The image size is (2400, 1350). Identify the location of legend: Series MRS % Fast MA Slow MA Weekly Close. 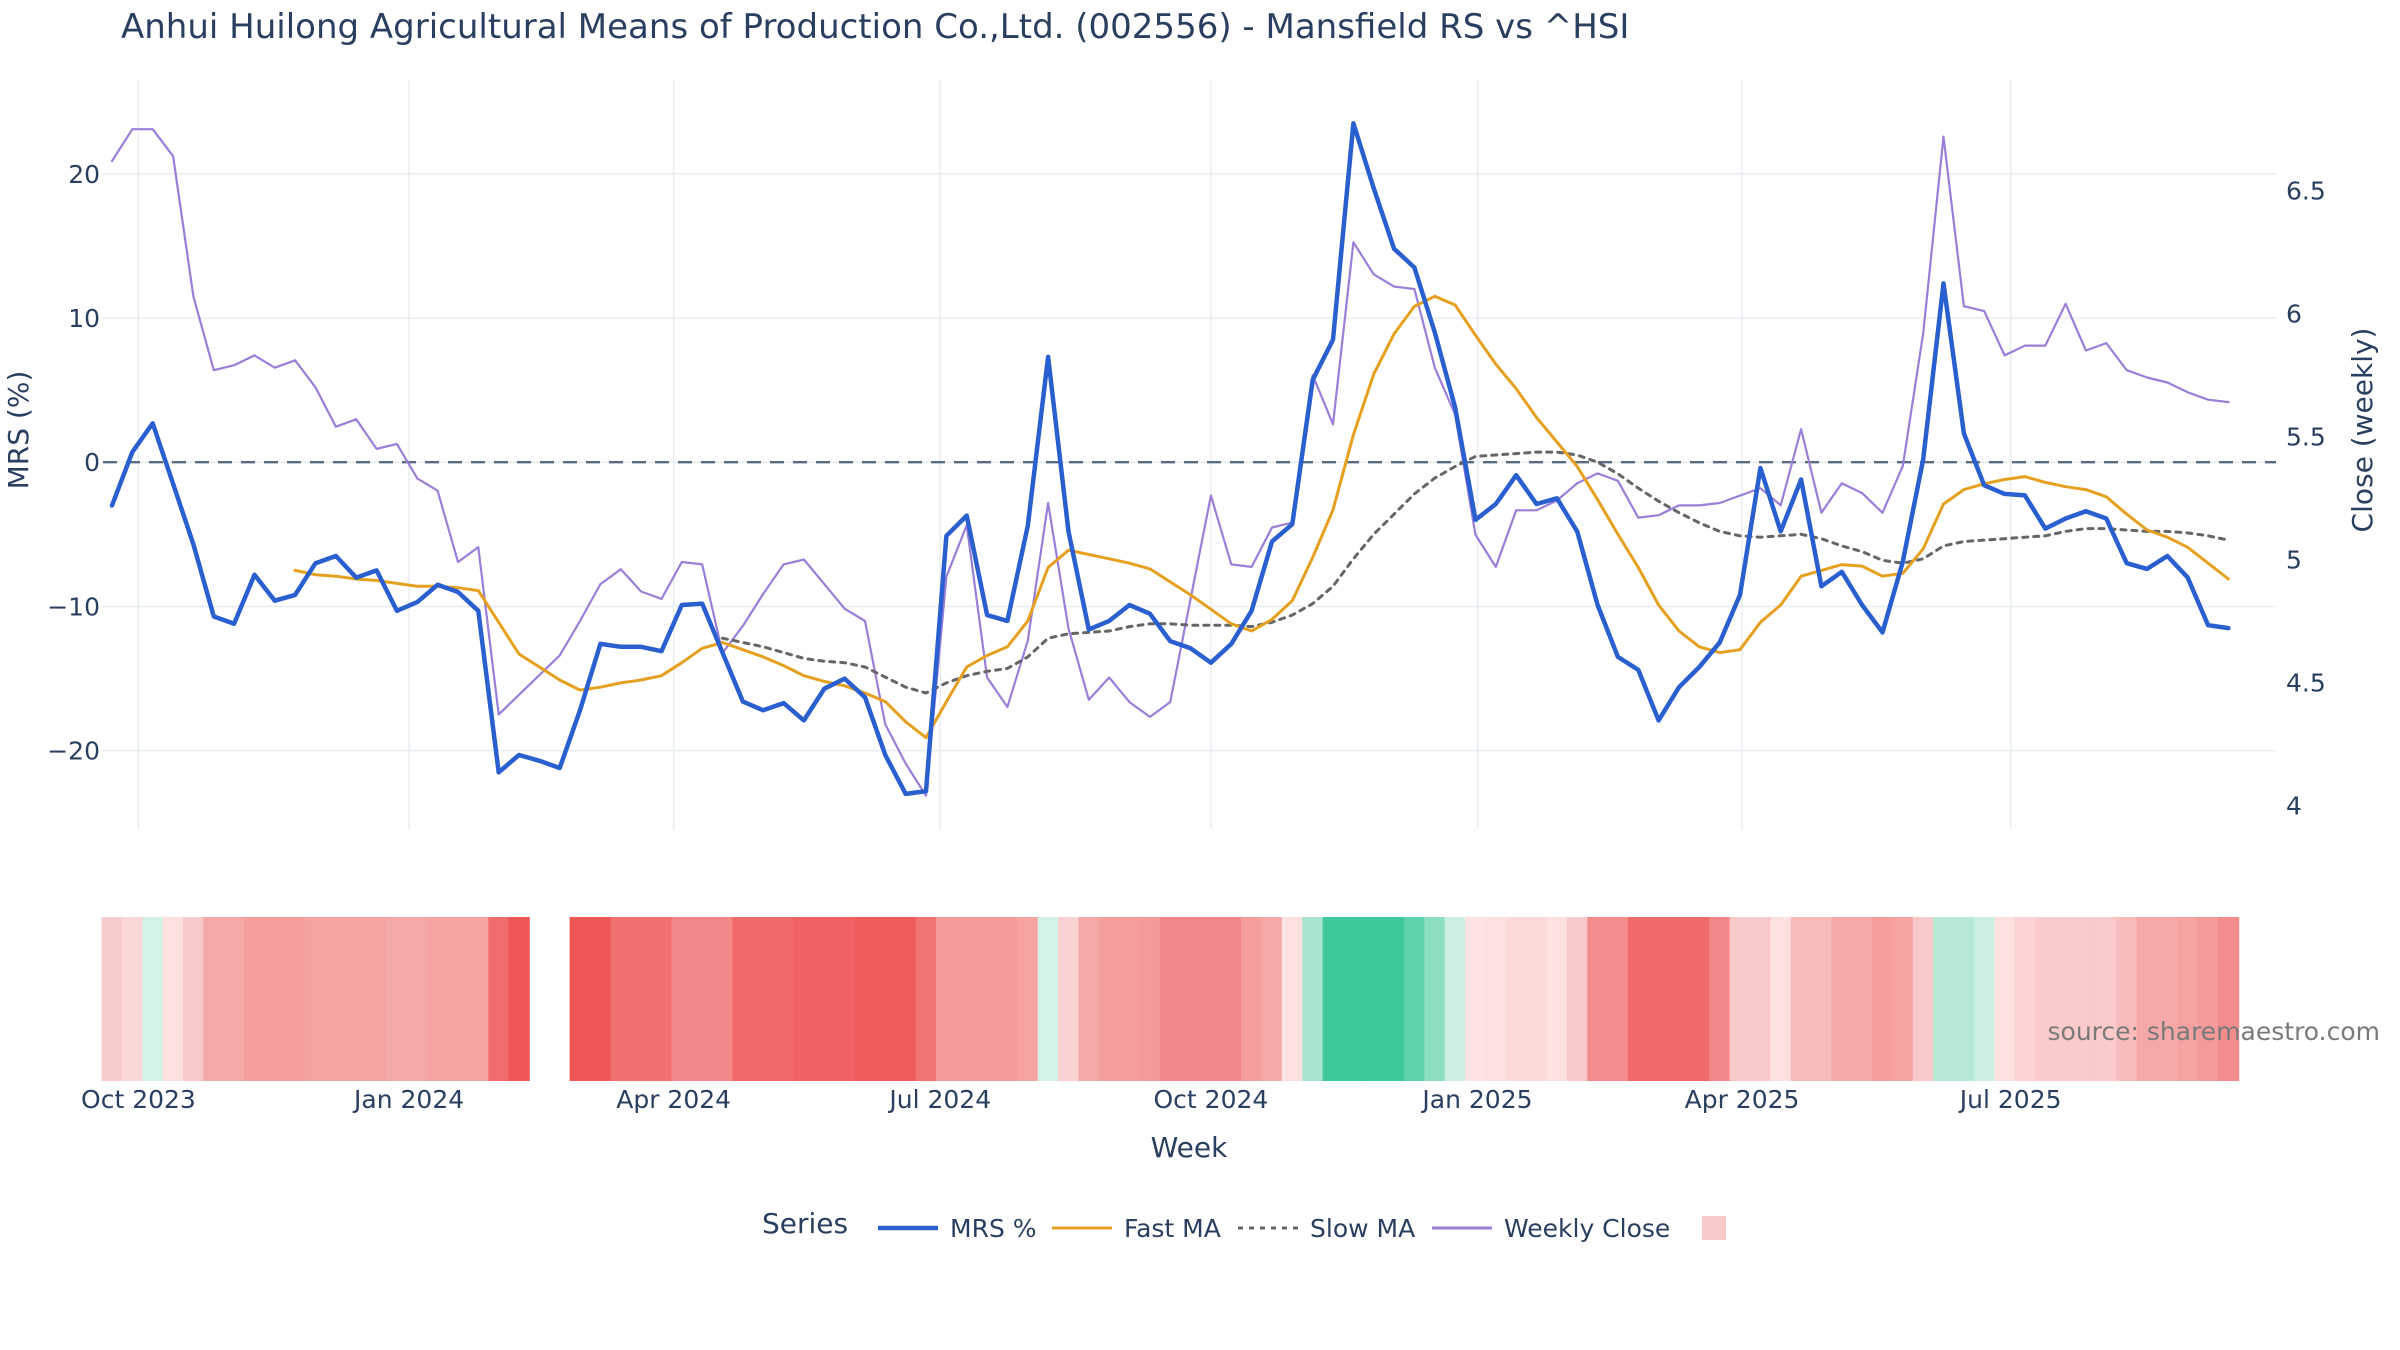
(1244, 1225).